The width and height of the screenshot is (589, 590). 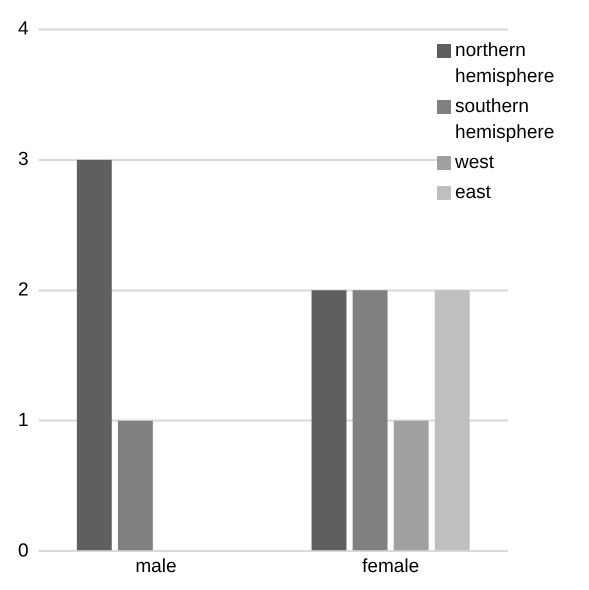 I want to click on legend-label: west, so click(x=474, y=163).